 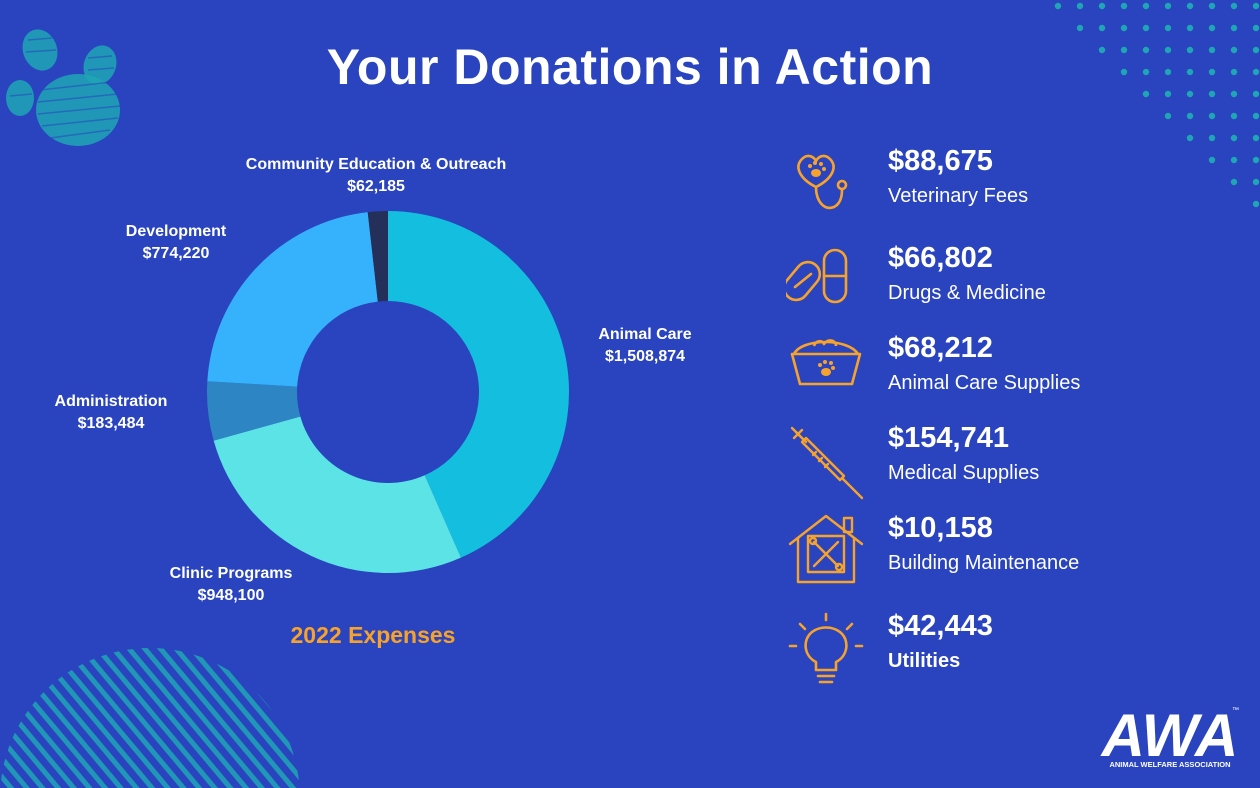 I want to click on awa-logo-mark: AWA ™, so click(x=1169, y=735).